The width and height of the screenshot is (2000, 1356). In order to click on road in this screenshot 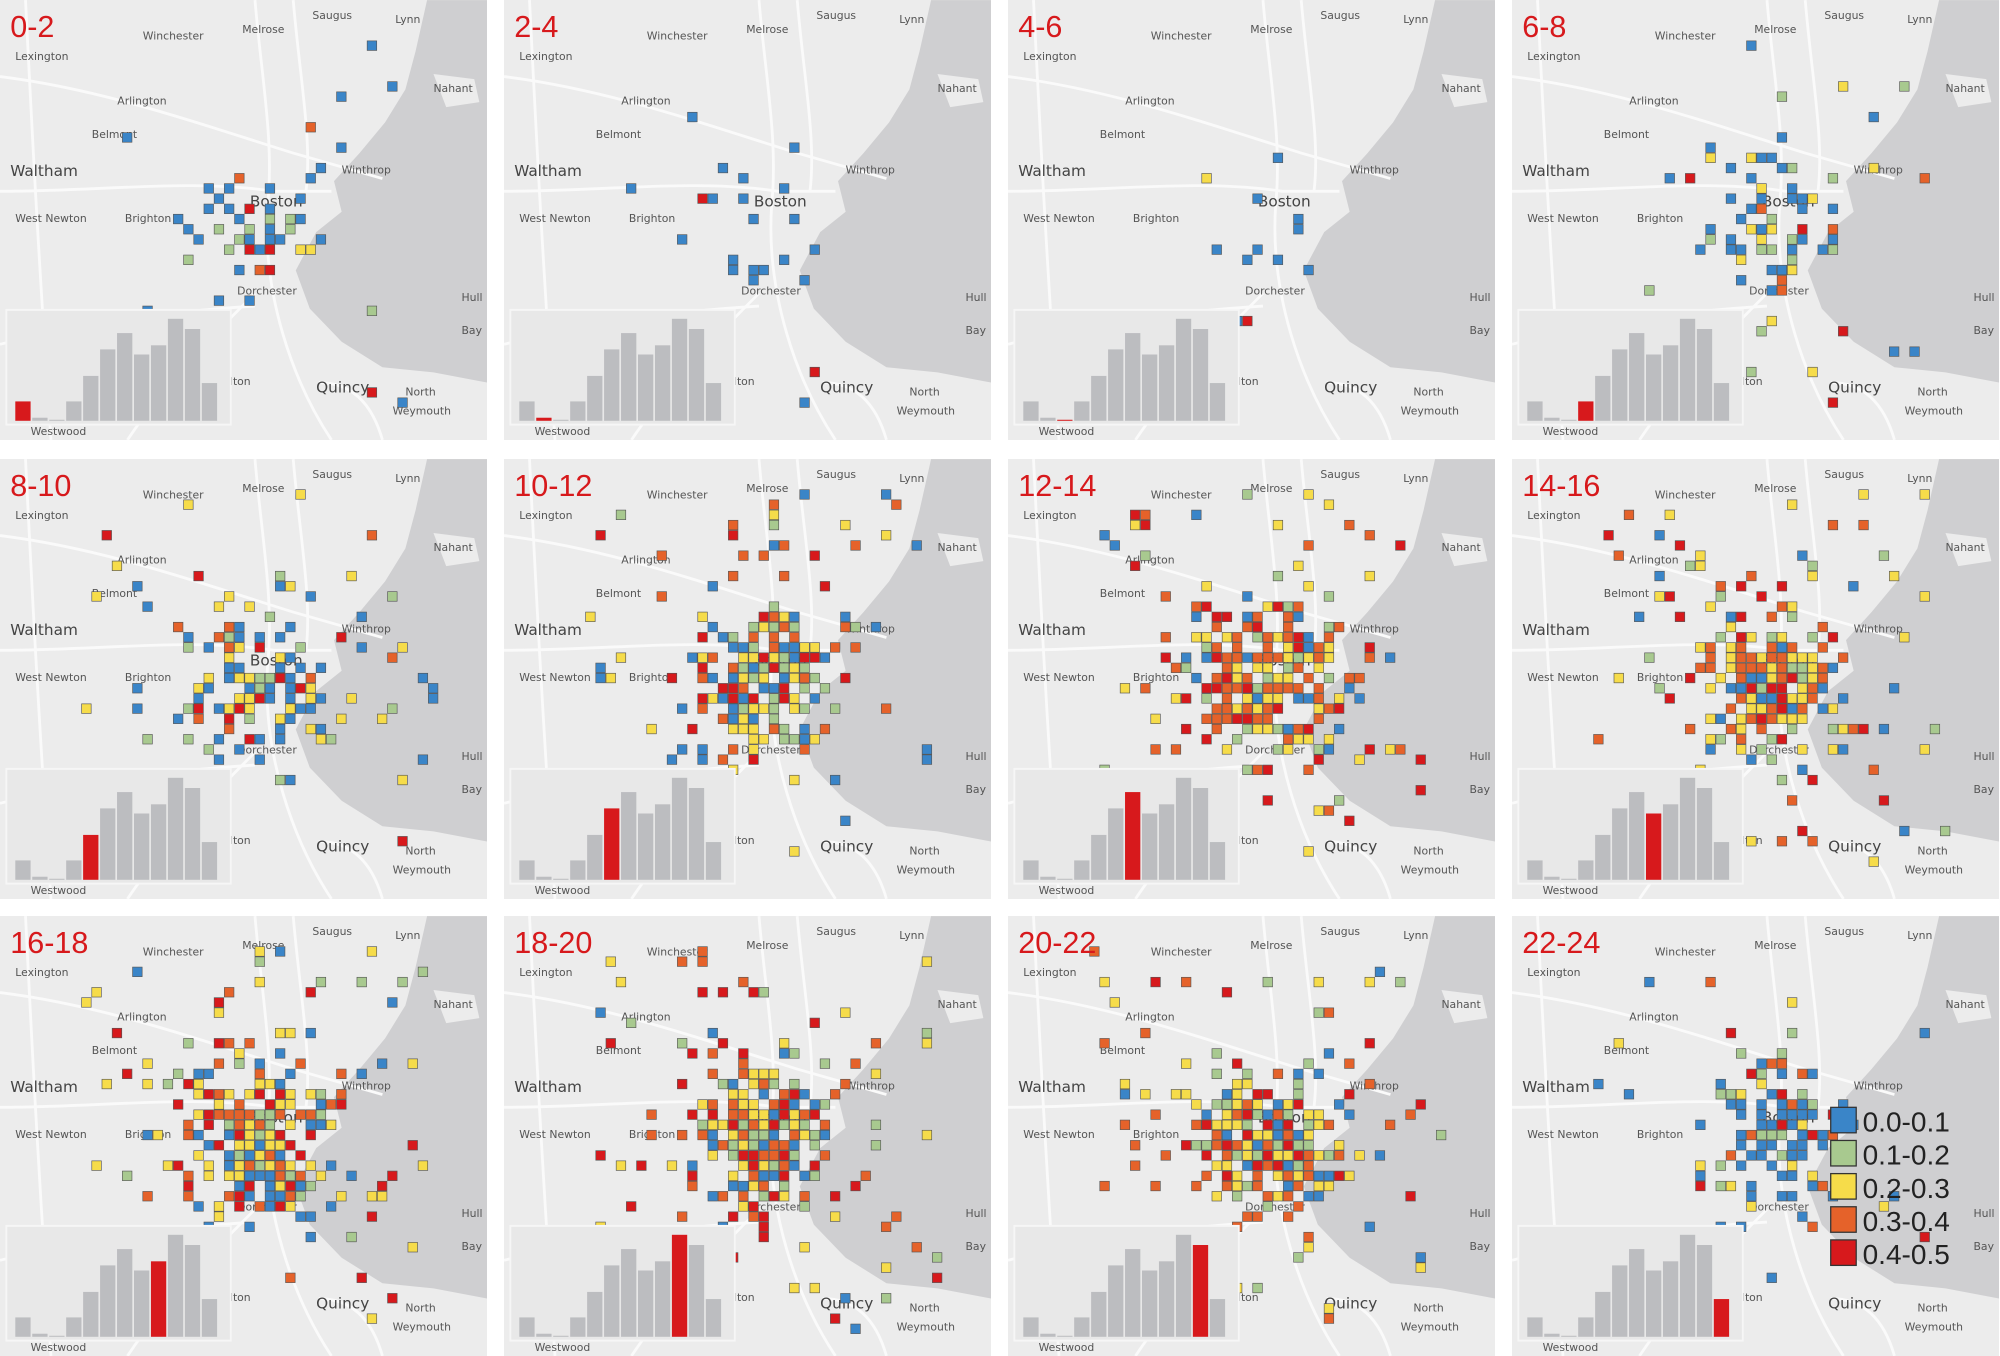, I will do `click(1812, 96)`.